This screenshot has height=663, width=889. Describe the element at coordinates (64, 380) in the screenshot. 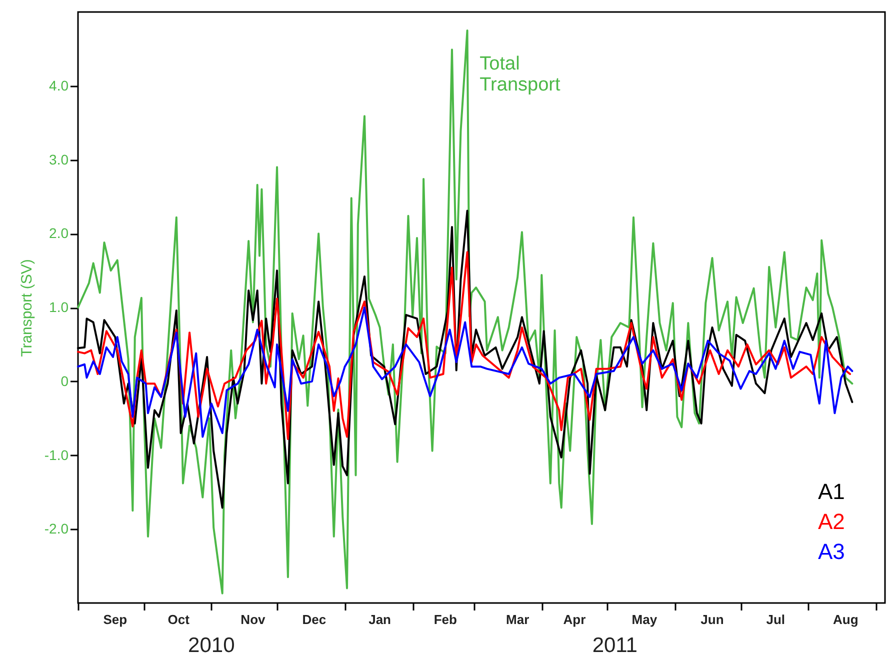

I see `y-tick-label: 0` at that location.